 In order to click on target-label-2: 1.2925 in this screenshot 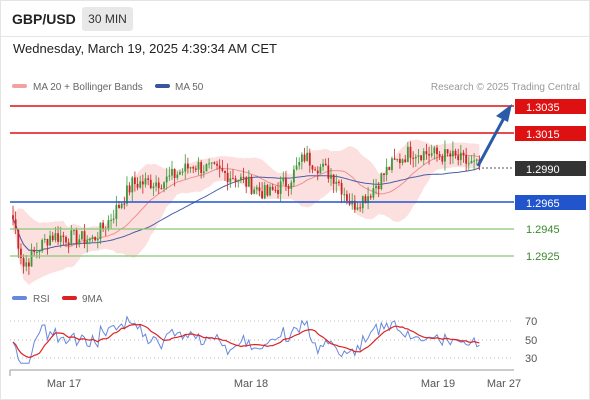, I will do `click(543, 257)`.